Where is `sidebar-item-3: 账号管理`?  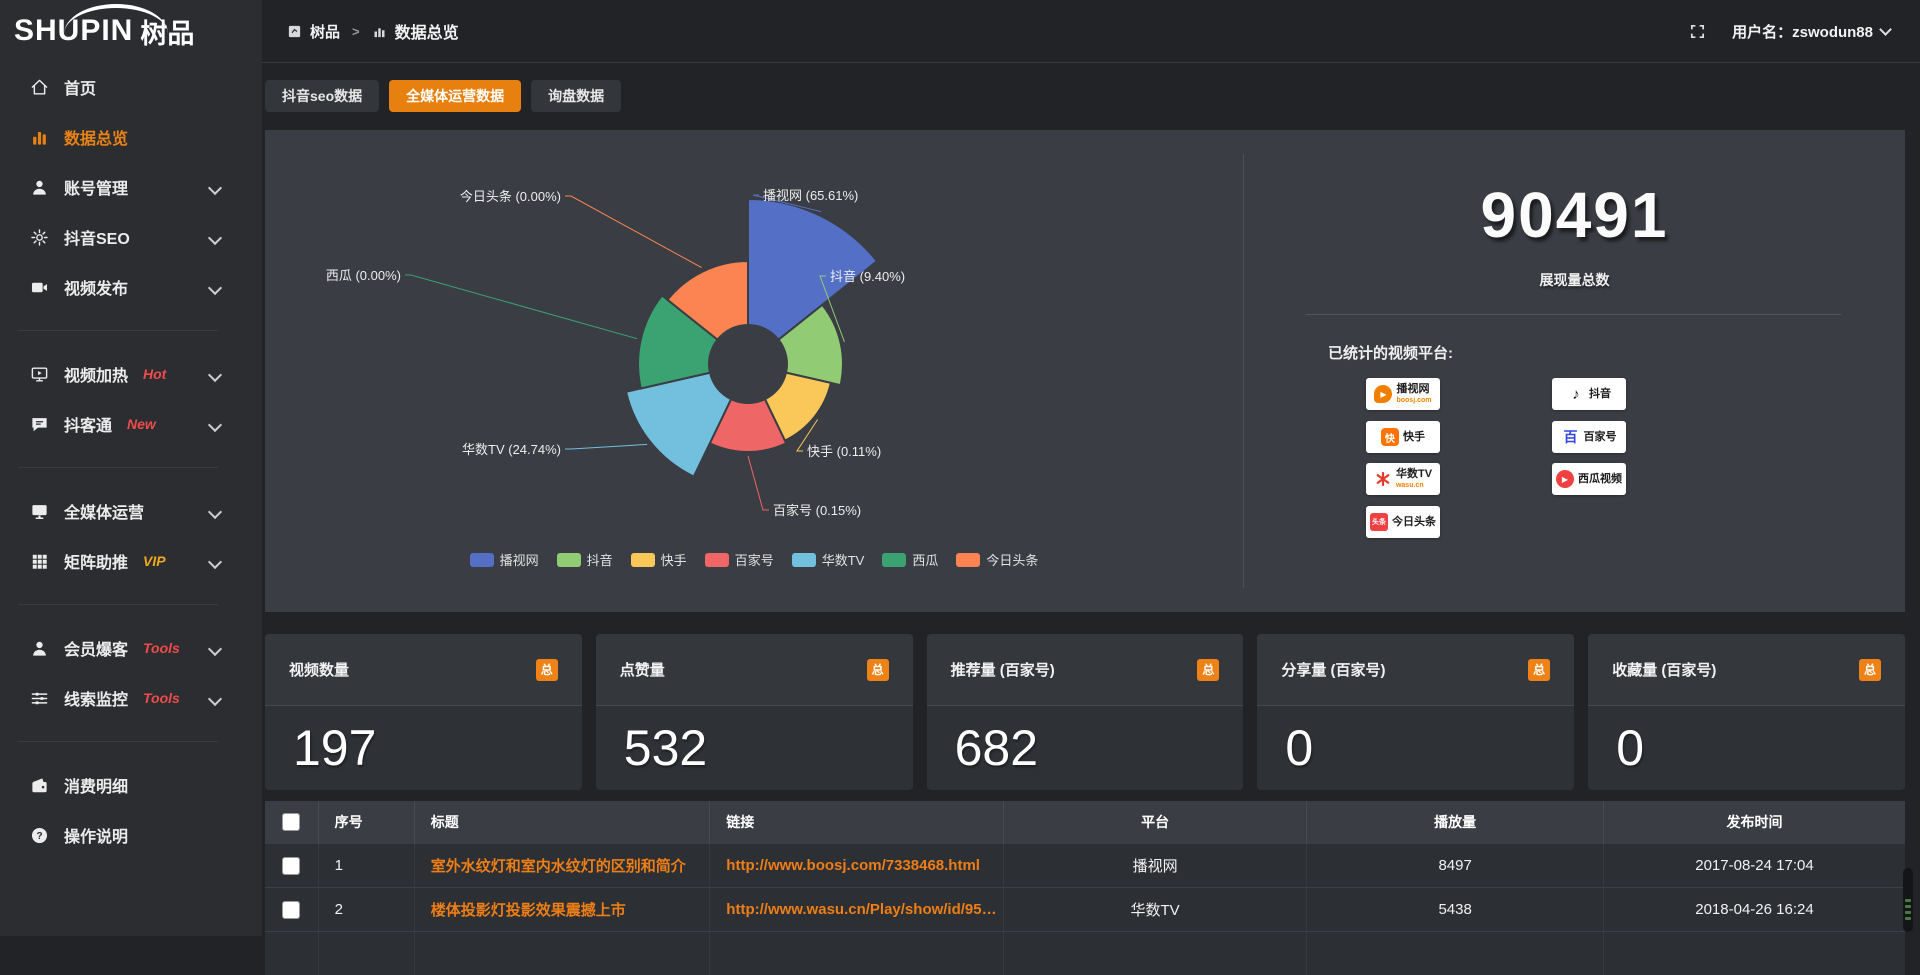
sidebar-item-3: 账号管理 is located at coordinates (131, 187).